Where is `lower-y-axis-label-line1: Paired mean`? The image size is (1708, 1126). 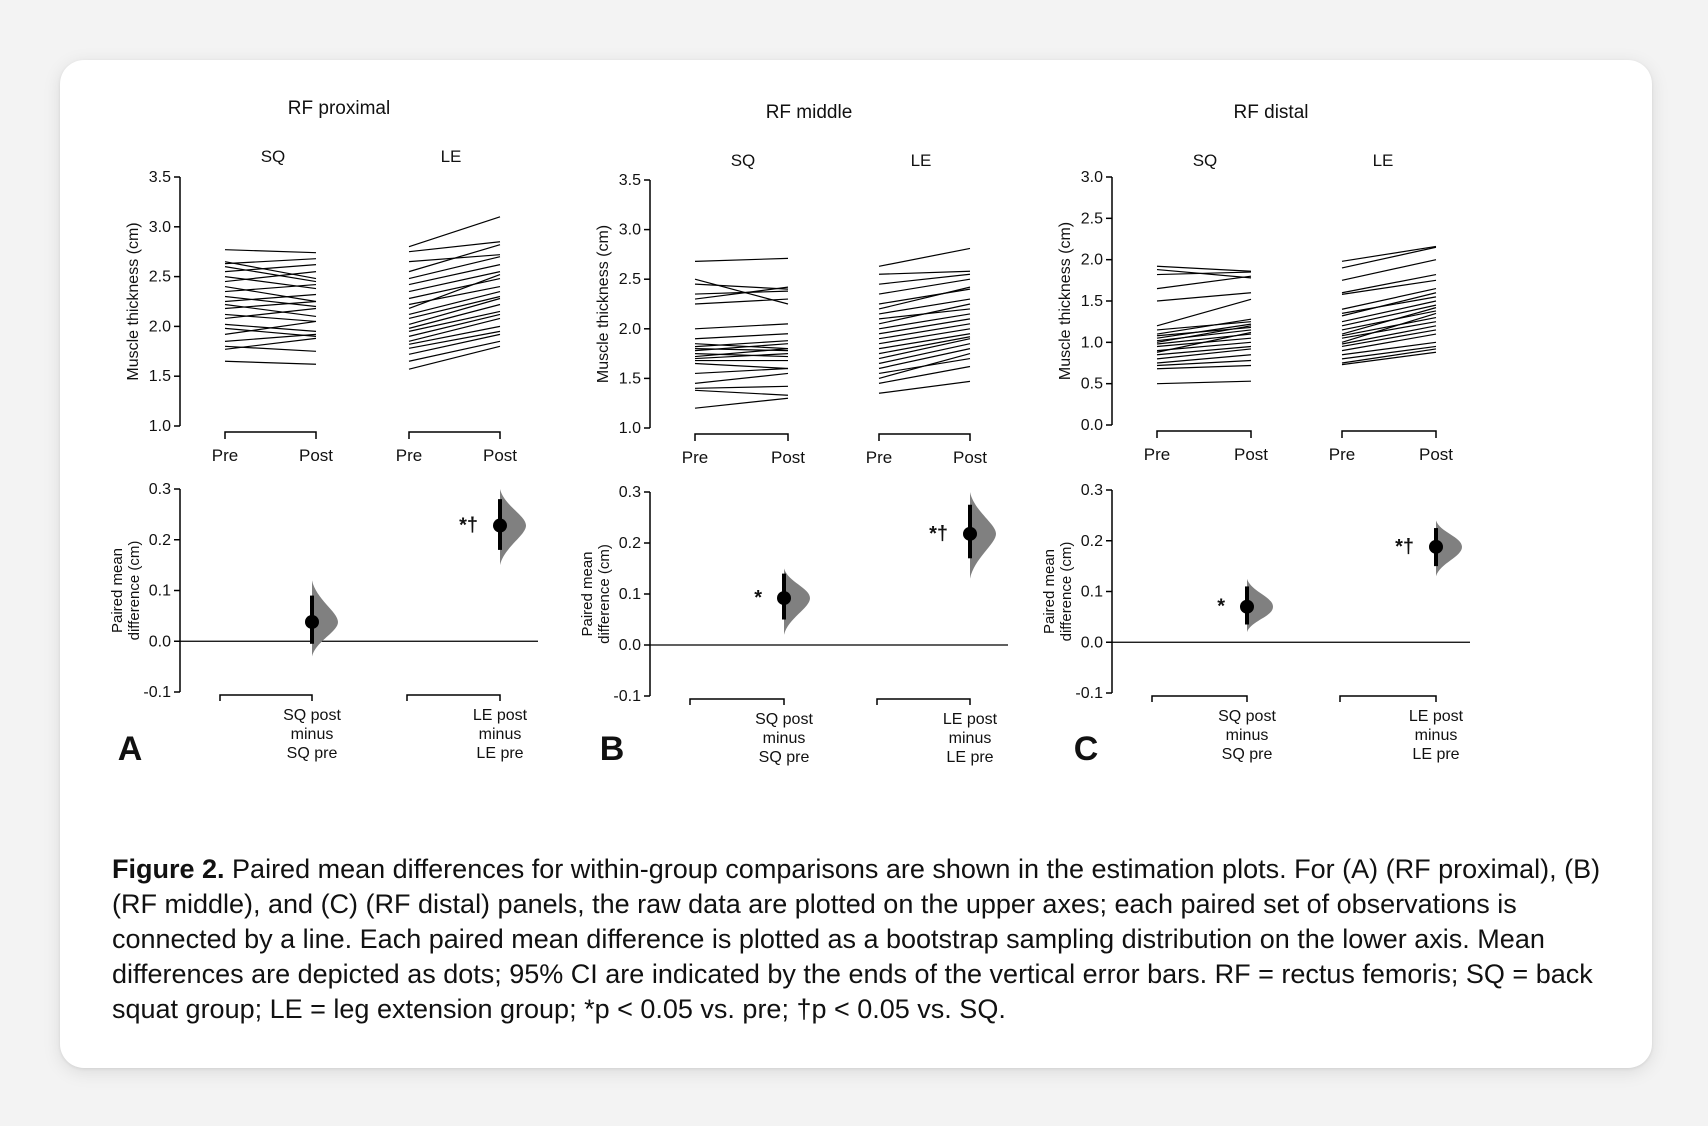
lower-y-axis-label-line1: Paired mean is located at coordinates (1049, 591).